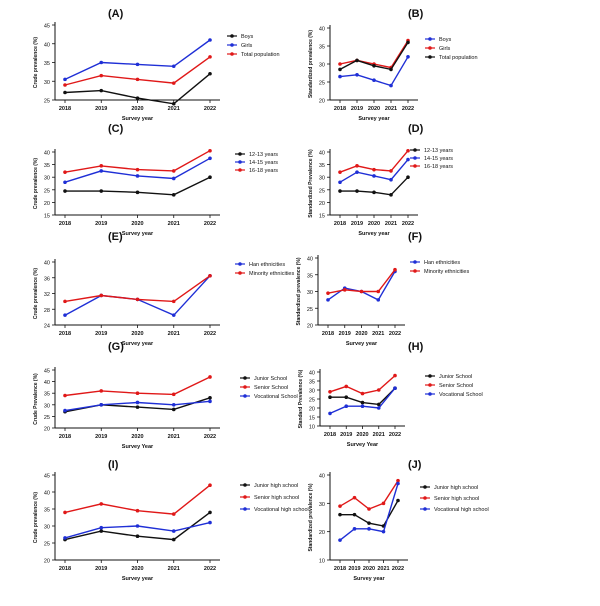  Describe the element at coordinates (301, 398) in the screenshot. I see `y-axis-title: Standard Prevalence (%)` at that location.